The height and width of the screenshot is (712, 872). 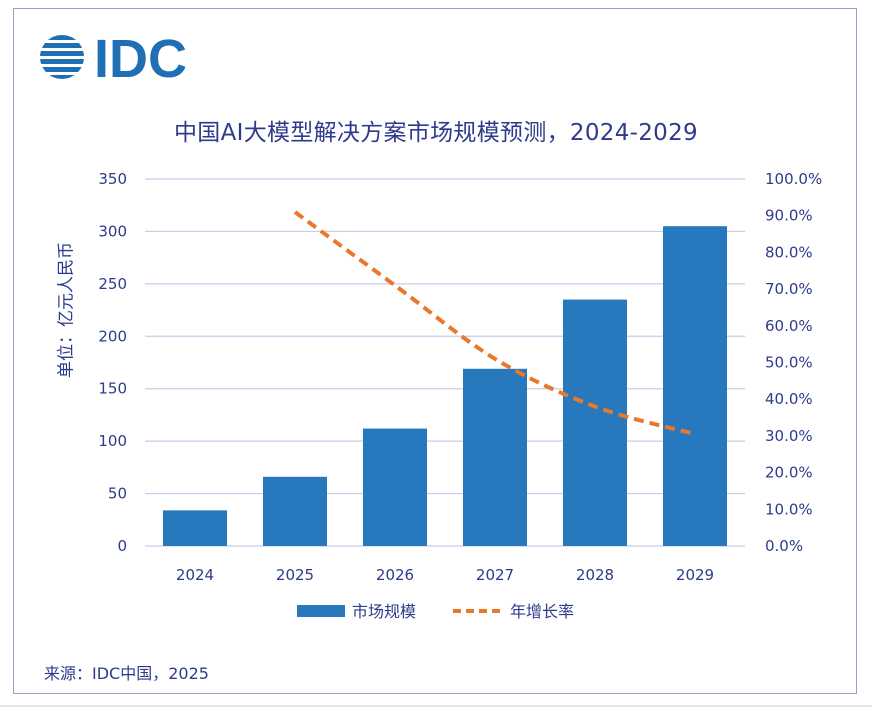 What do you see at coordinates (789, 252) in the screenshot?
I see `y2-tick-label: 80.0%` at bounding box center [789, 252].